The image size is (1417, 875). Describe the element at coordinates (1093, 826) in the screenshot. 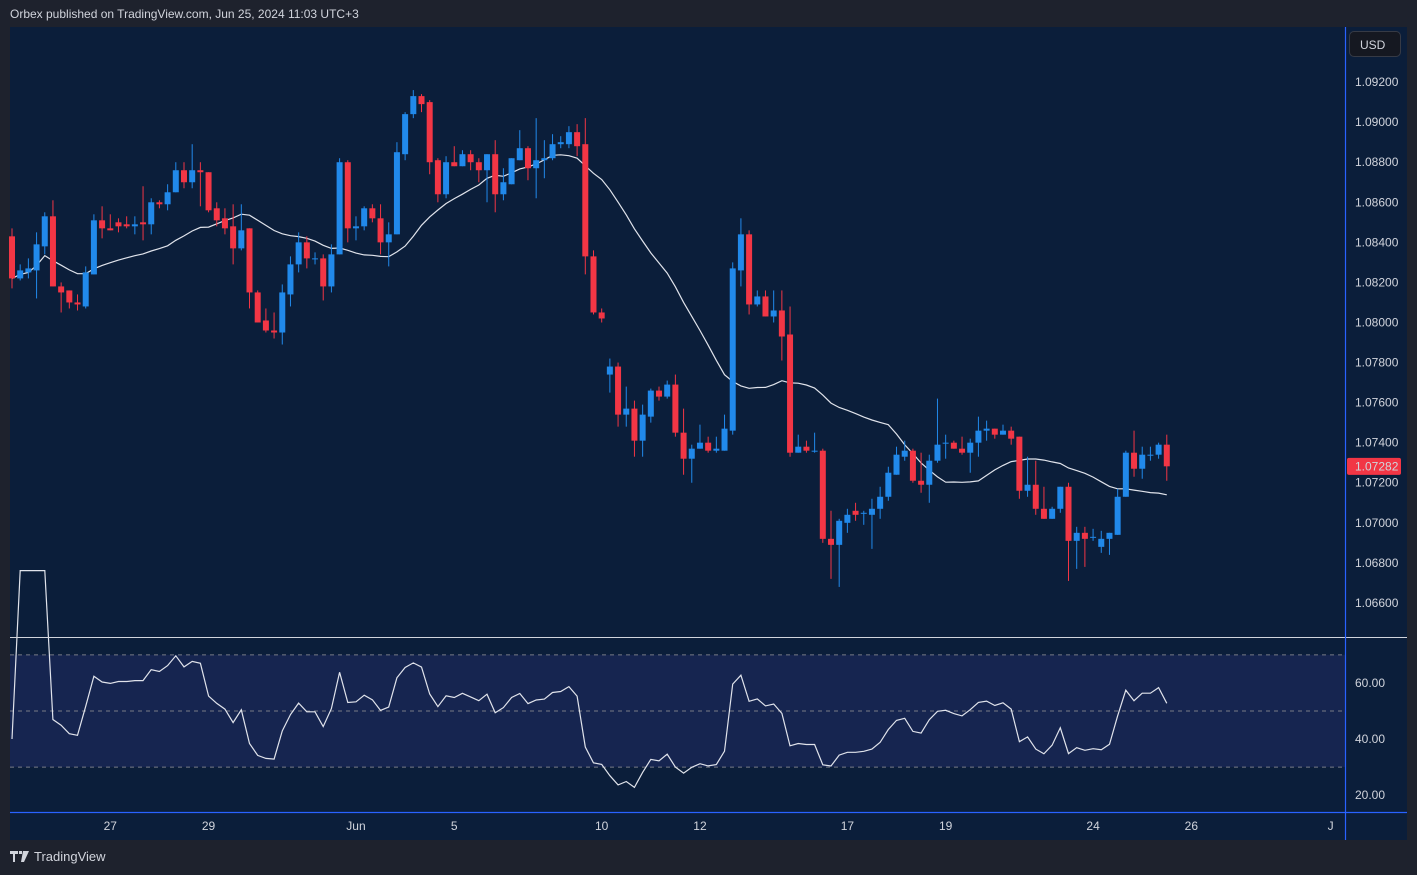

I see `time-tick-label: 24` at that location.